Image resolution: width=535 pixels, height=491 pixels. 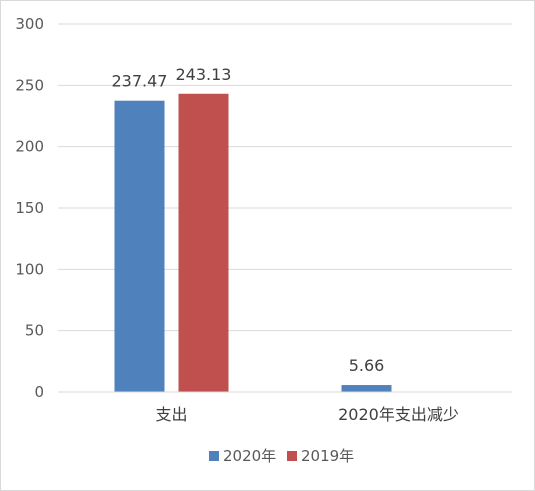 What do you see at coordinates (29, 85) in the screenshot?
I see `y-tick-label: 250` at bounding box center [29, 85].